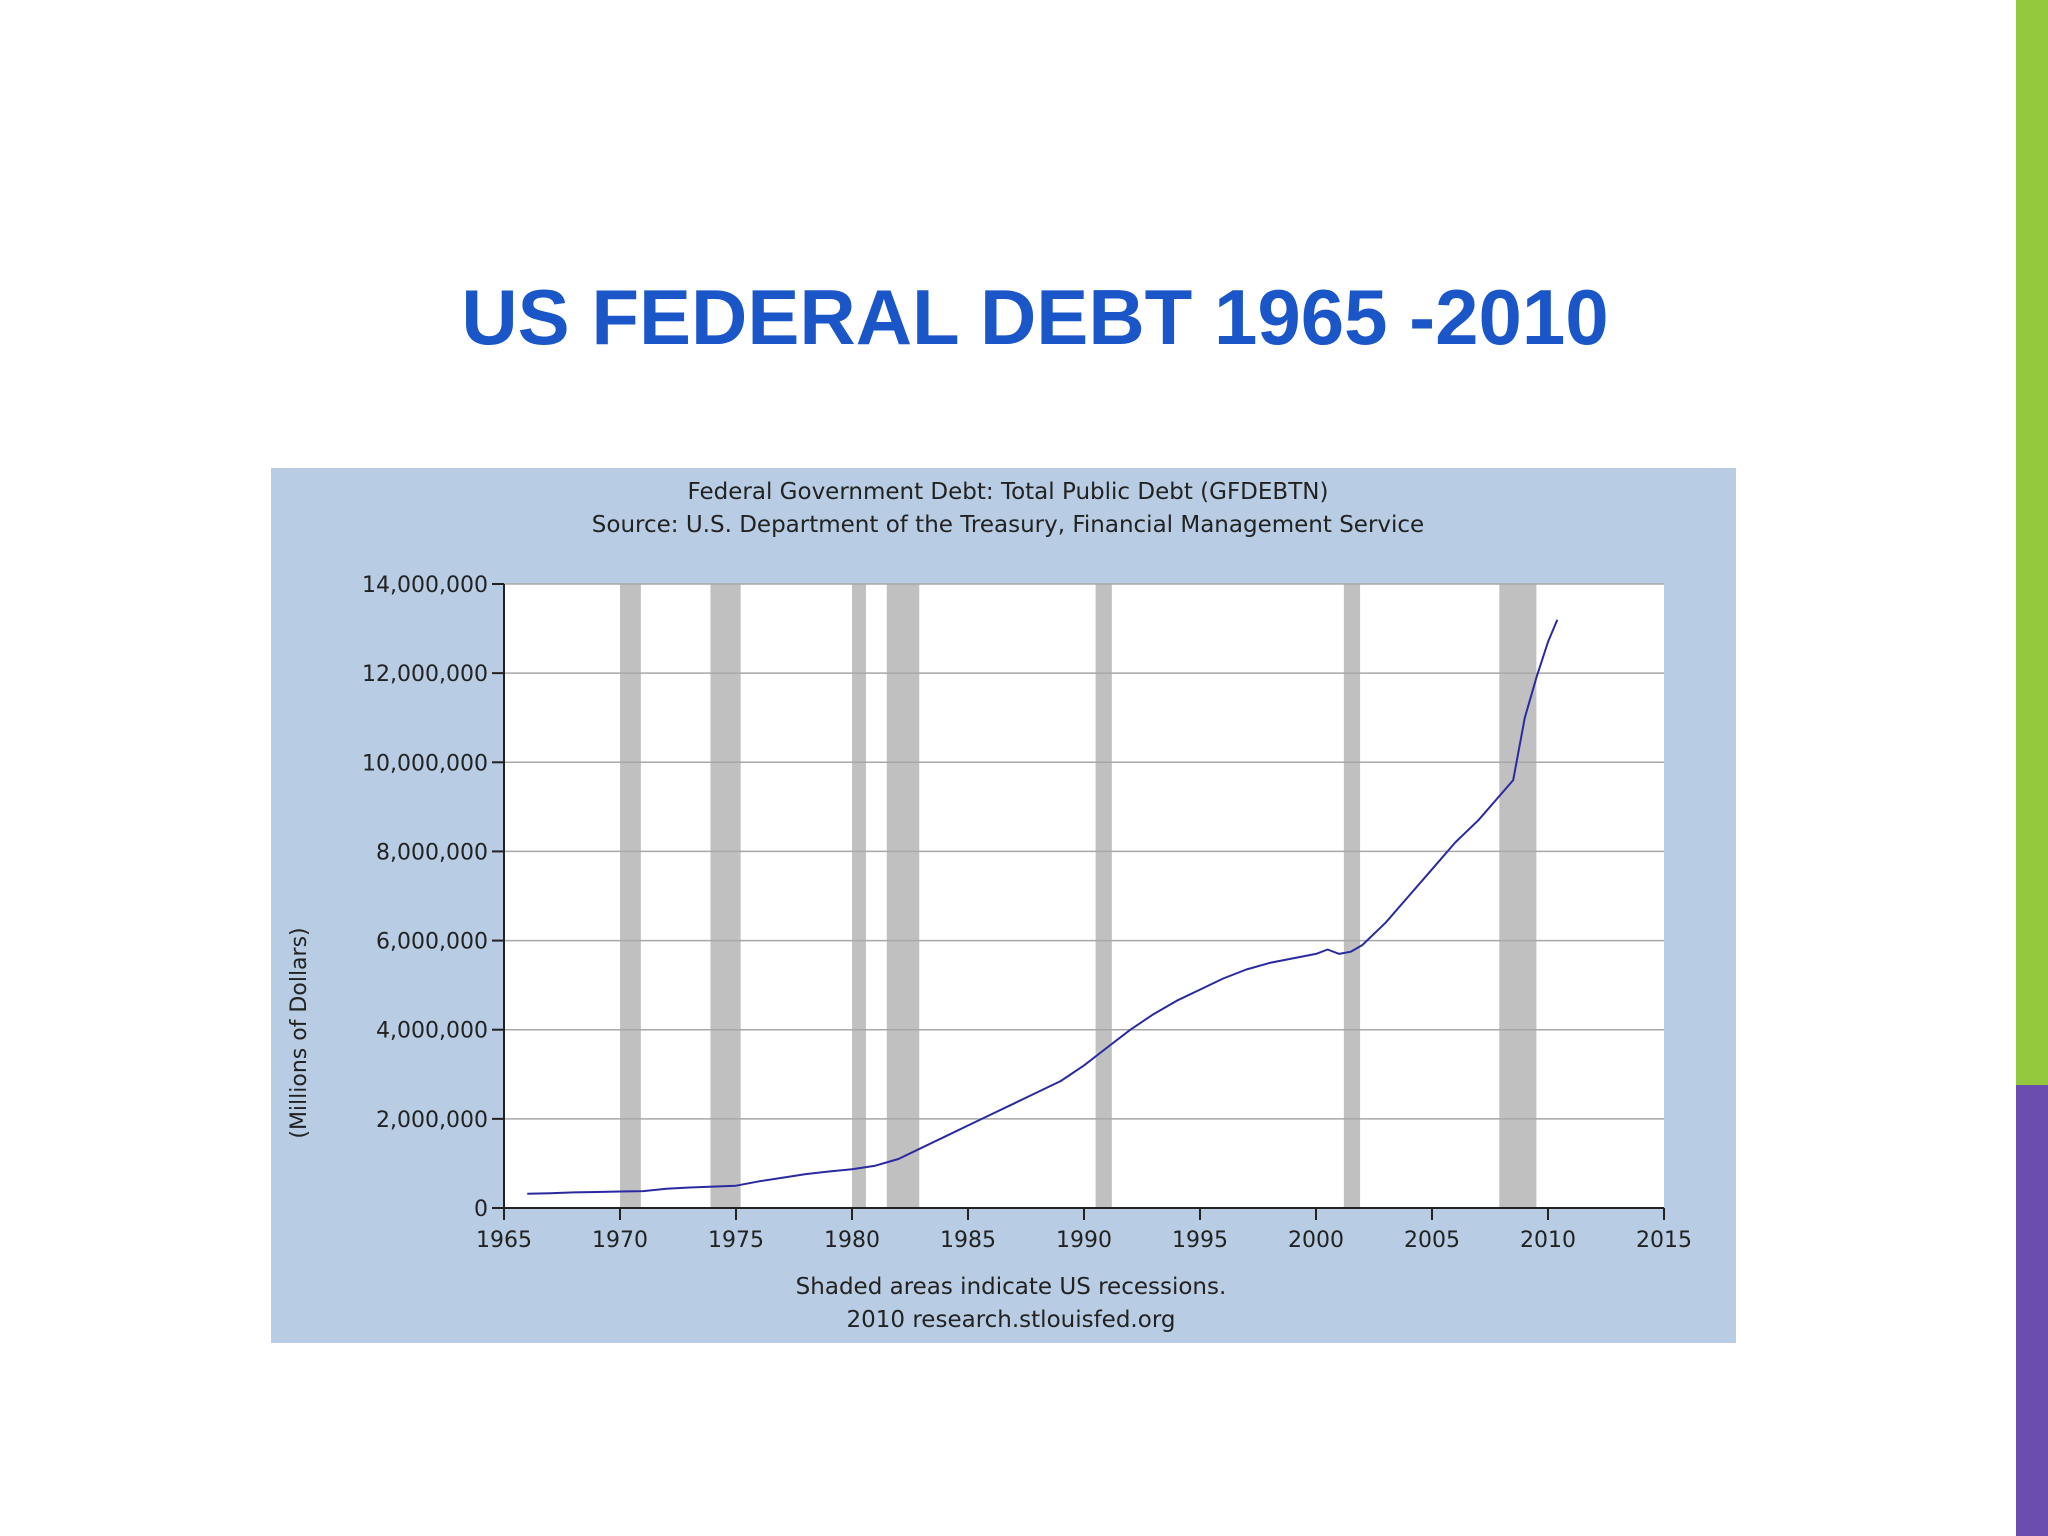  What do you see at coordinates (1011, 1287) in the screenshot?
I see `footnote-recessions: Shaded areas indicate US recessions.` at bounding box center [1011, 1287].